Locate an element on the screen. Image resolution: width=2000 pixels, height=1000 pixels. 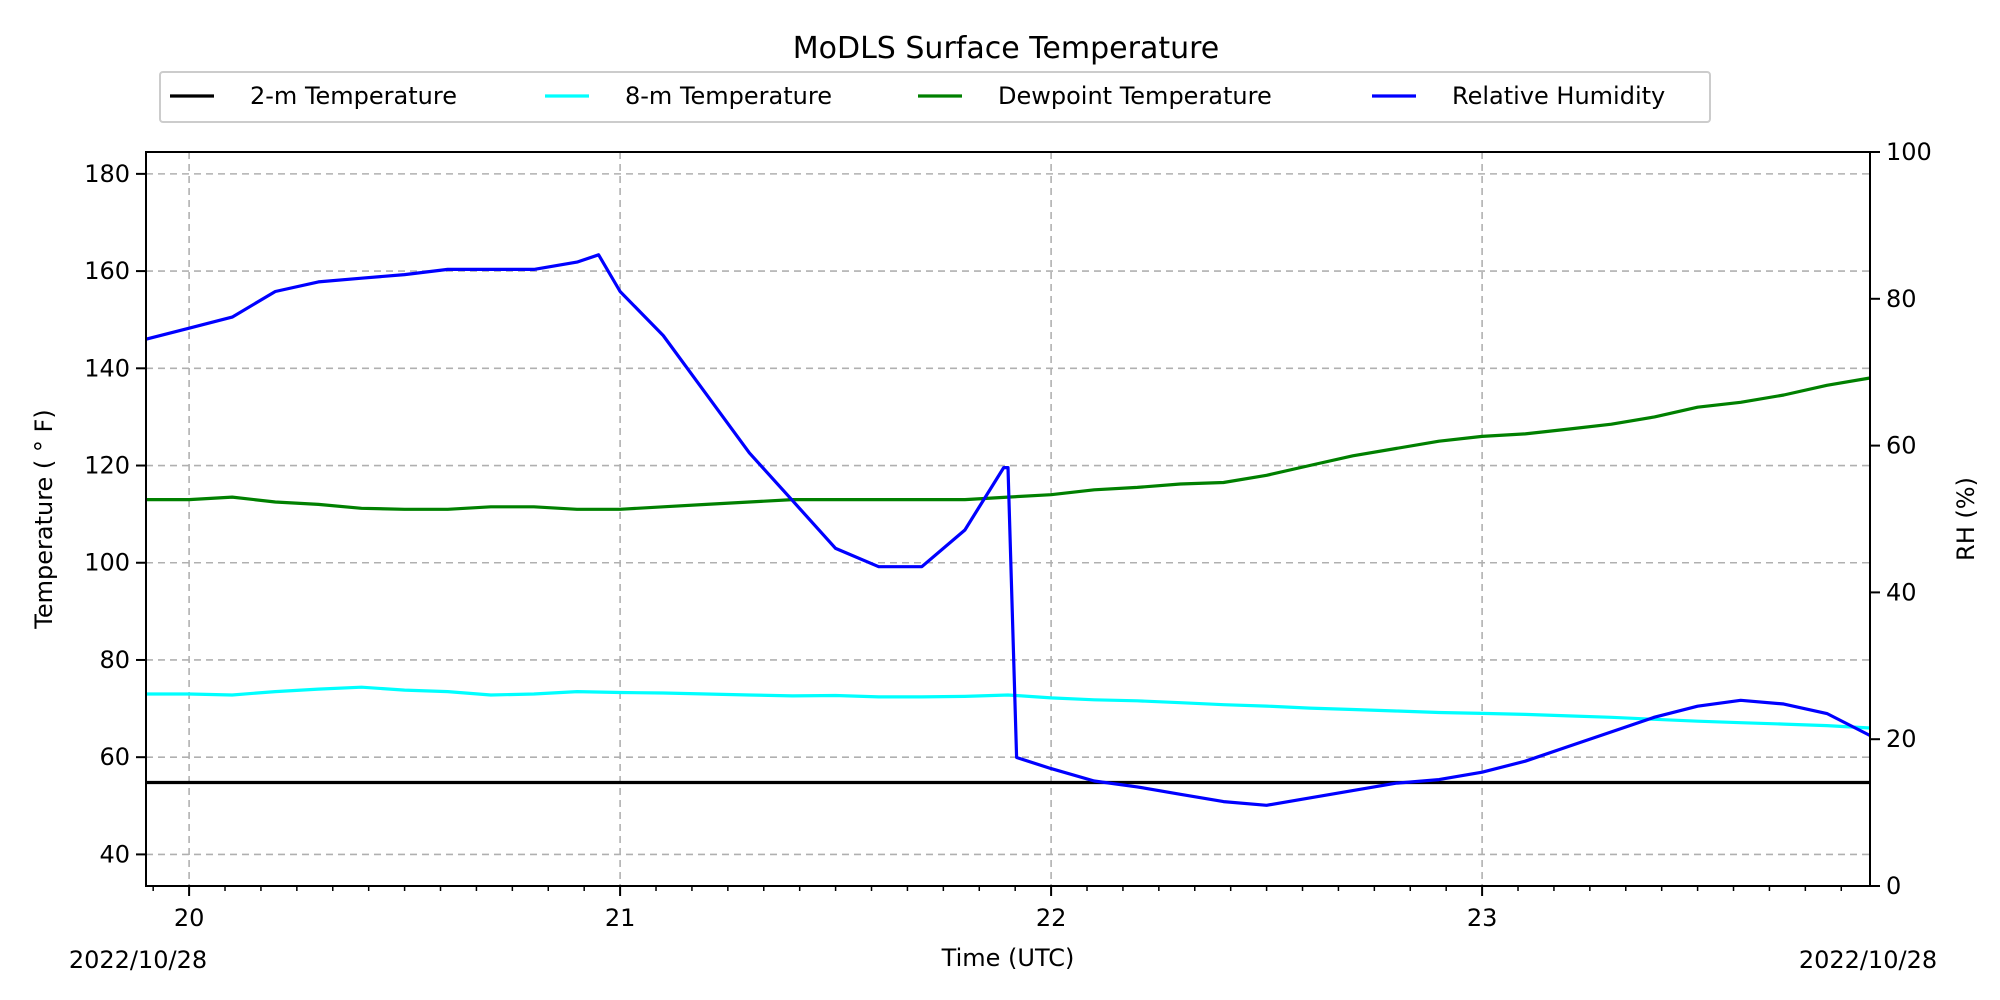
legend-label-relative-humidity: Relative Humidity is located at coordinates (1558, 96).